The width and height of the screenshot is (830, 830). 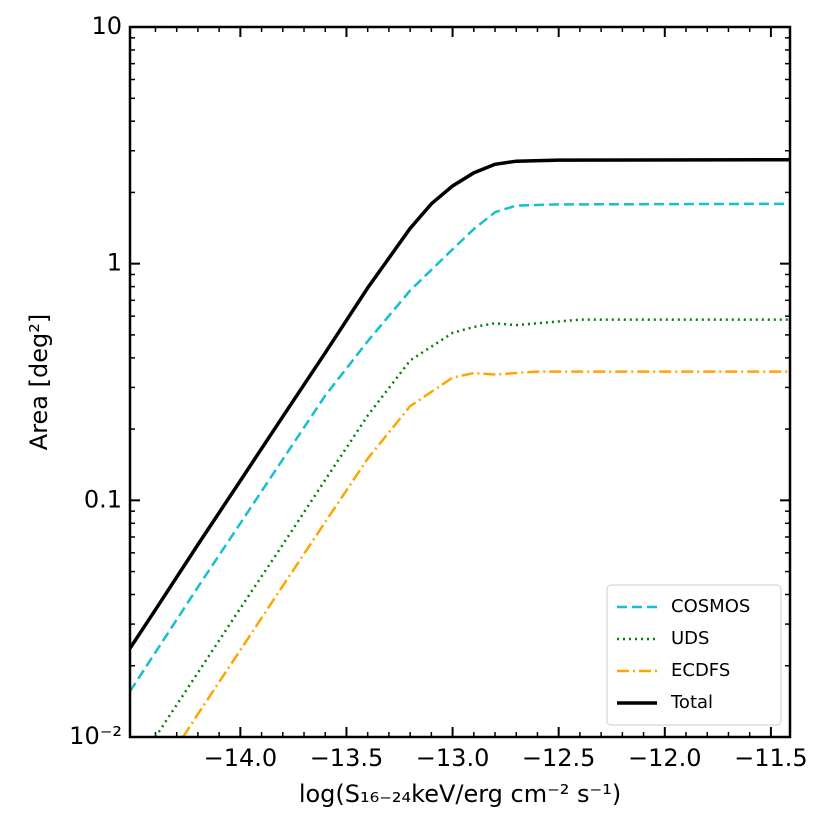 I want to click on x-tick-label: −14.0, so click(x=241, y=758).